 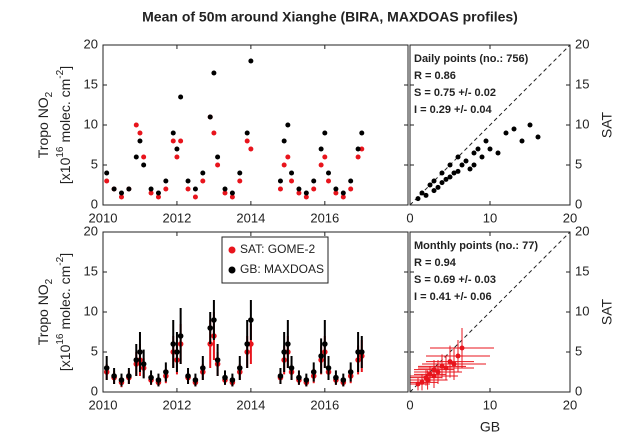 I want to click on marks, so click(x=490, y=125).